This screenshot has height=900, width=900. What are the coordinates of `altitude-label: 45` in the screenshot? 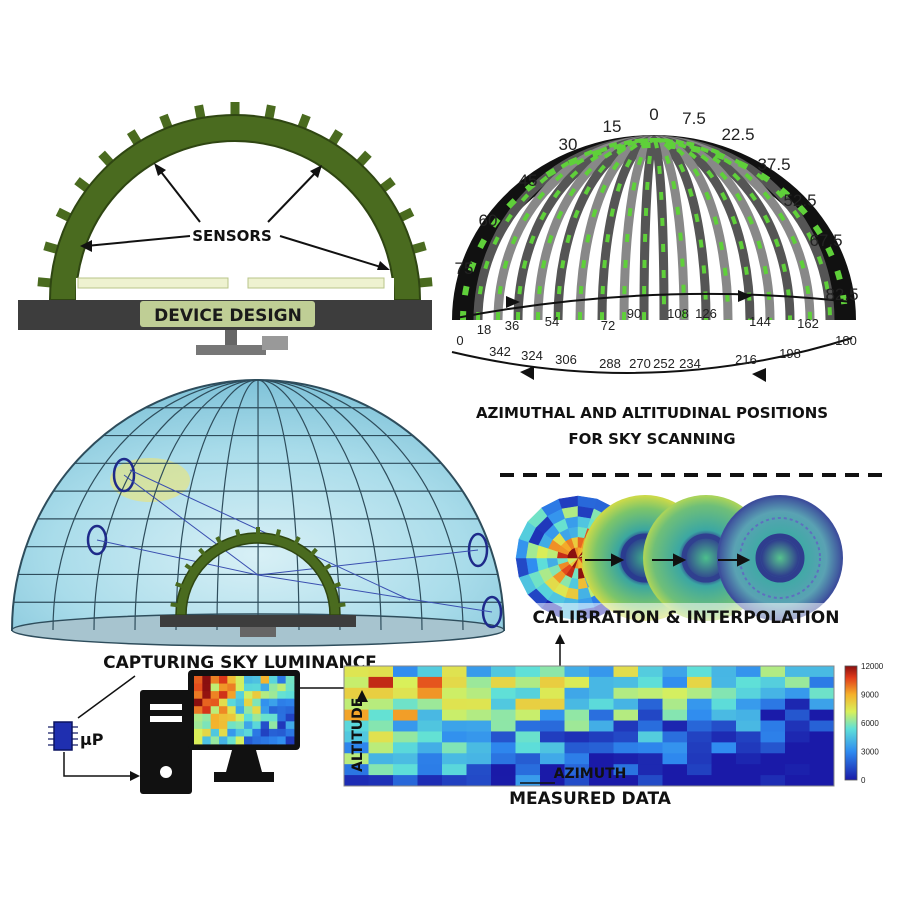 It's located at (528, 180).